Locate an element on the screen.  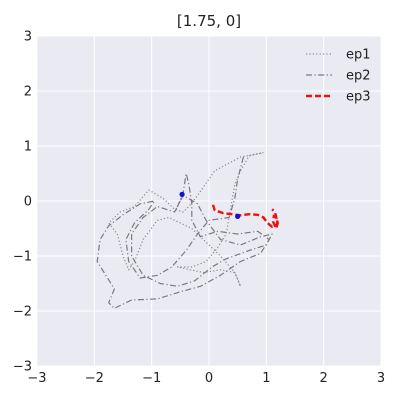
y-tick-label: −2 is located at coordinates (22, 312).